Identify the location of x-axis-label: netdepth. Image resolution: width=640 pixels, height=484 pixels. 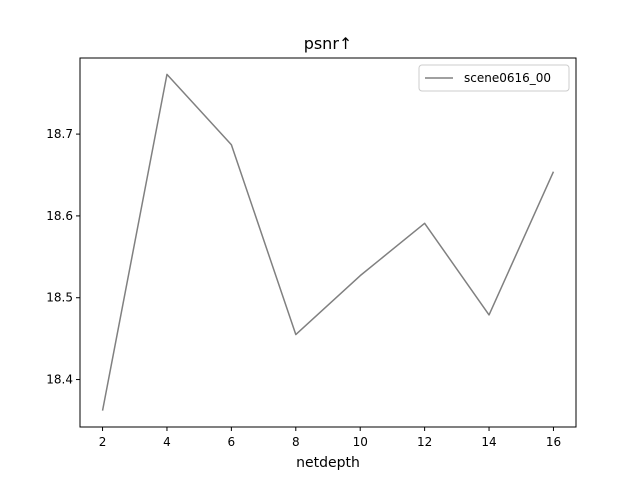
(328, 463).